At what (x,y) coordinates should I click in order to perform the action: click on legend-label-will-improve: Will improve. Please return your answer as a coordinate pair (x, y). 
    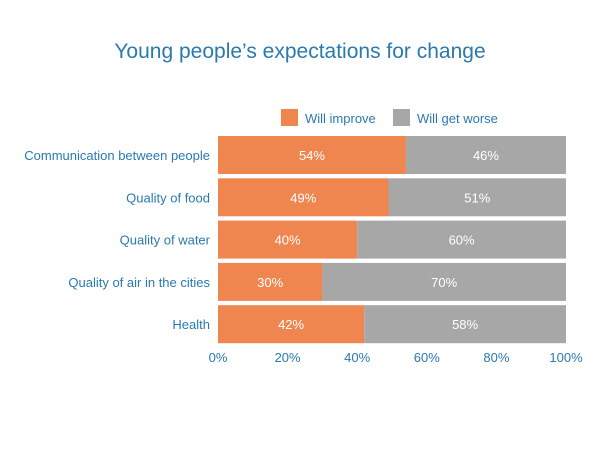
    Looking at the image, I should click on (340, 118).